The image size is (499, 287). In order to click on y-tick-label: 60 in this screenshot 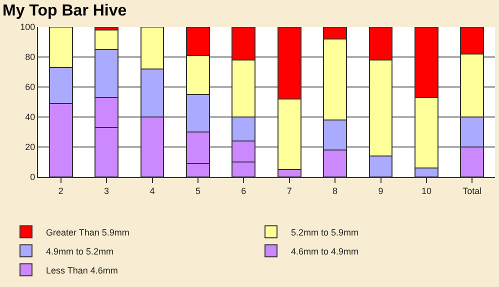, I will do `click(30, 87)`.